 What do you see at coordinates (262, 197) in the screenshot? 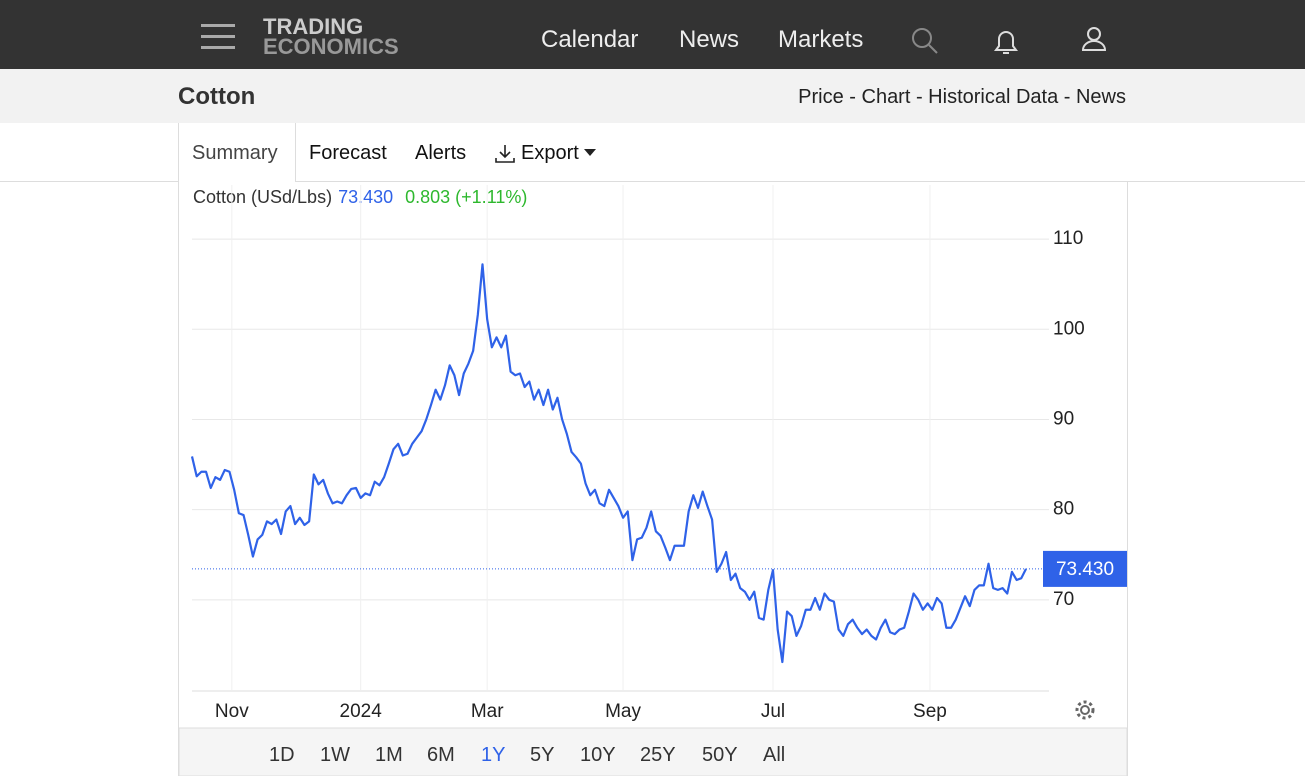
I see `legend-name: Cotton (USd/Lbs)` at bounding box center [262, 197].